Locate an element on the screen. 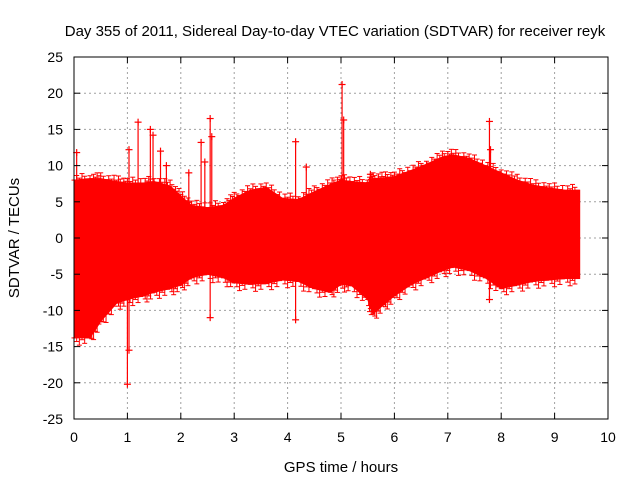 Image resolution: width=640 pixels, height=480 pixels. x-axis-label: GPS time / hours is located at coordinates (341, 467).